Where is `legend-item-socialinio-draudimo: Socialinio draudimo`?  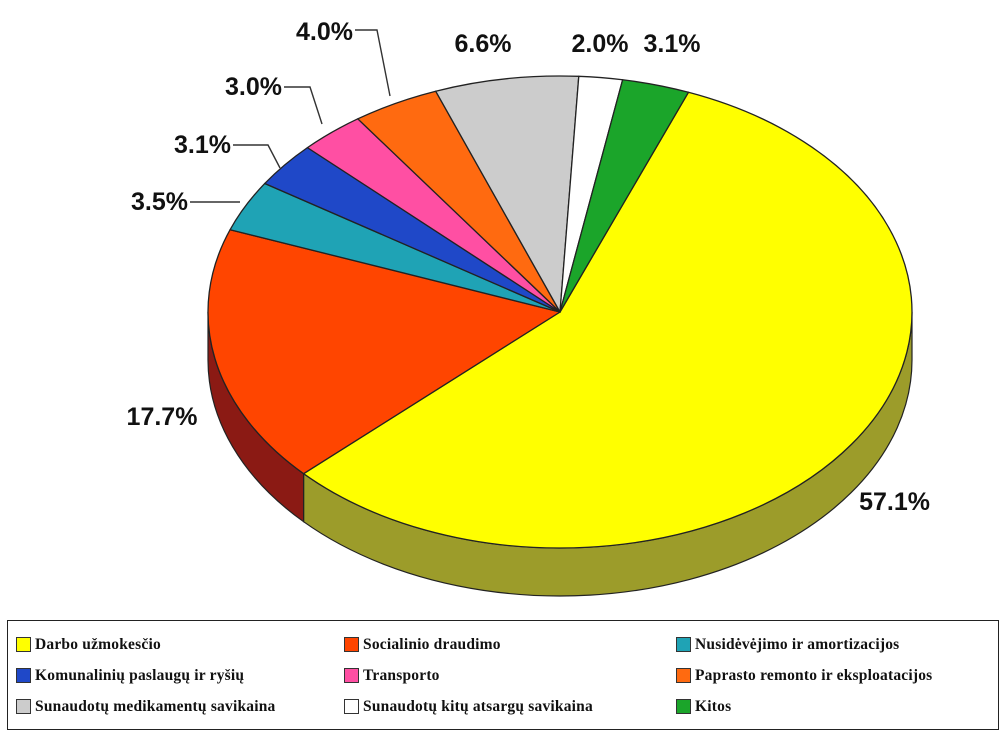 legend-item-socialinio-draudimo: Socialinio draudimo is located at coordinates (510, 644).